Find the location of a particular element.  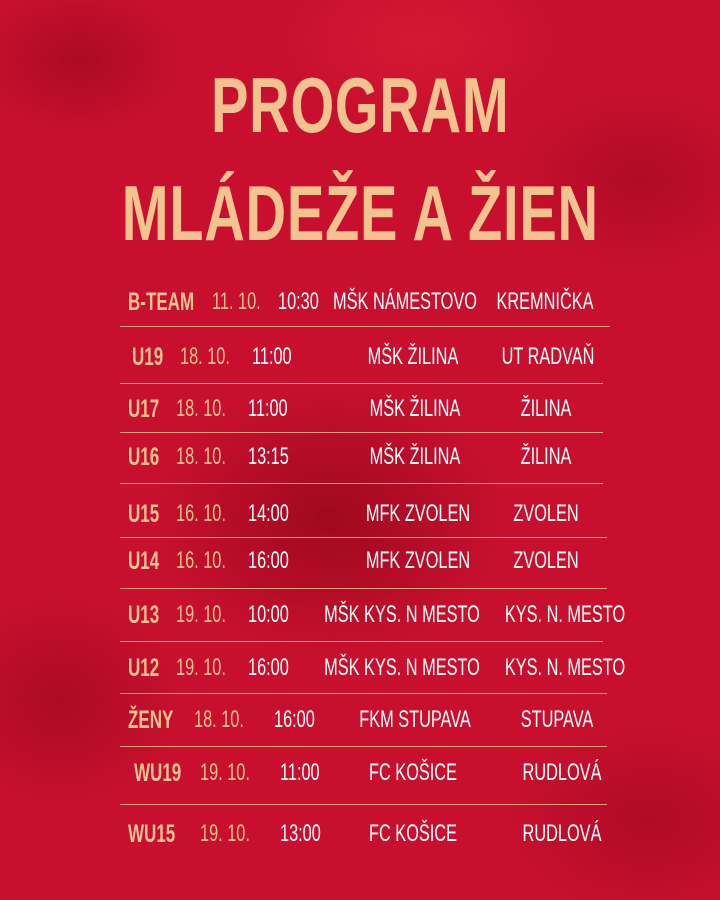

table-row: U14 16. 10. 16:00 MFK ZVOLEN ZVOLEN is located at coordinates (360, 561).